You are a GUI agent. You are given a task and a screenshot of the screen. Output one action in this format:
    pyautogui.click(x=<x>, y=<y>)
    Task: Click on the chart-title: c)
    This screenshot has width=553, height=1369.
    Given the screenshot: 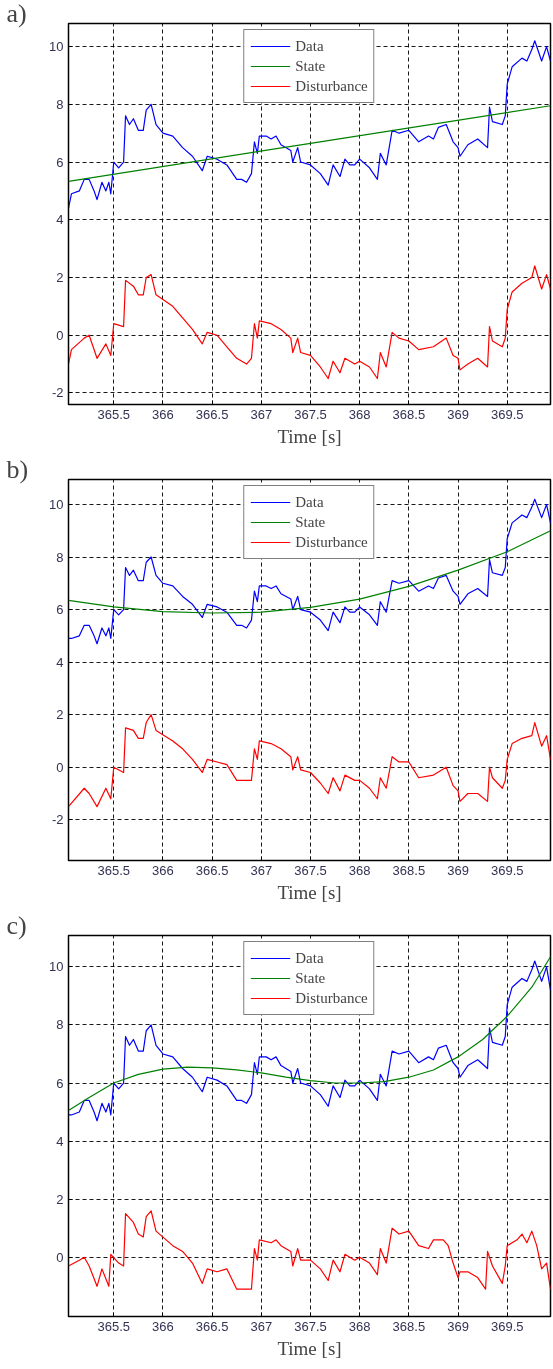 What is the action you would take?
    pyautogui.click(x=16, y=925)
    